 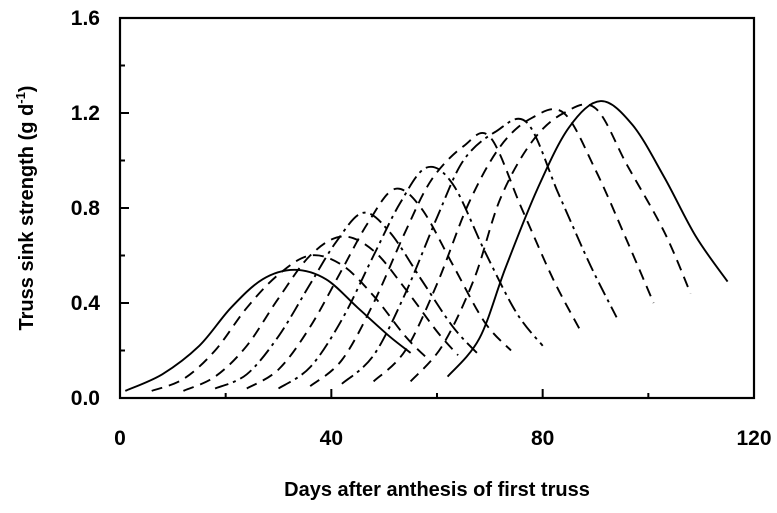 I want to click on y-tick-label: 0.8, so click(x=86, y=208).